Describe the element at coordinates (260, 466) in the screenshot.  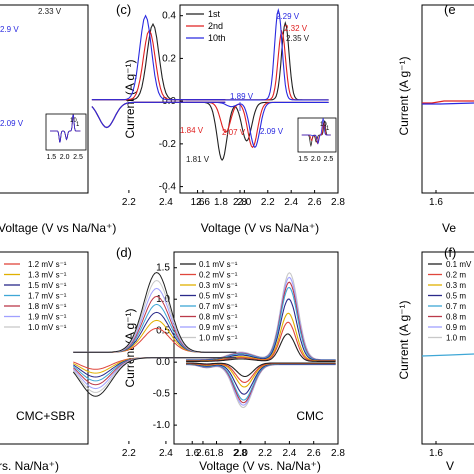
I see `x-axis-label-d: Voltage (V vs. Na/Na⁺)` at that location.